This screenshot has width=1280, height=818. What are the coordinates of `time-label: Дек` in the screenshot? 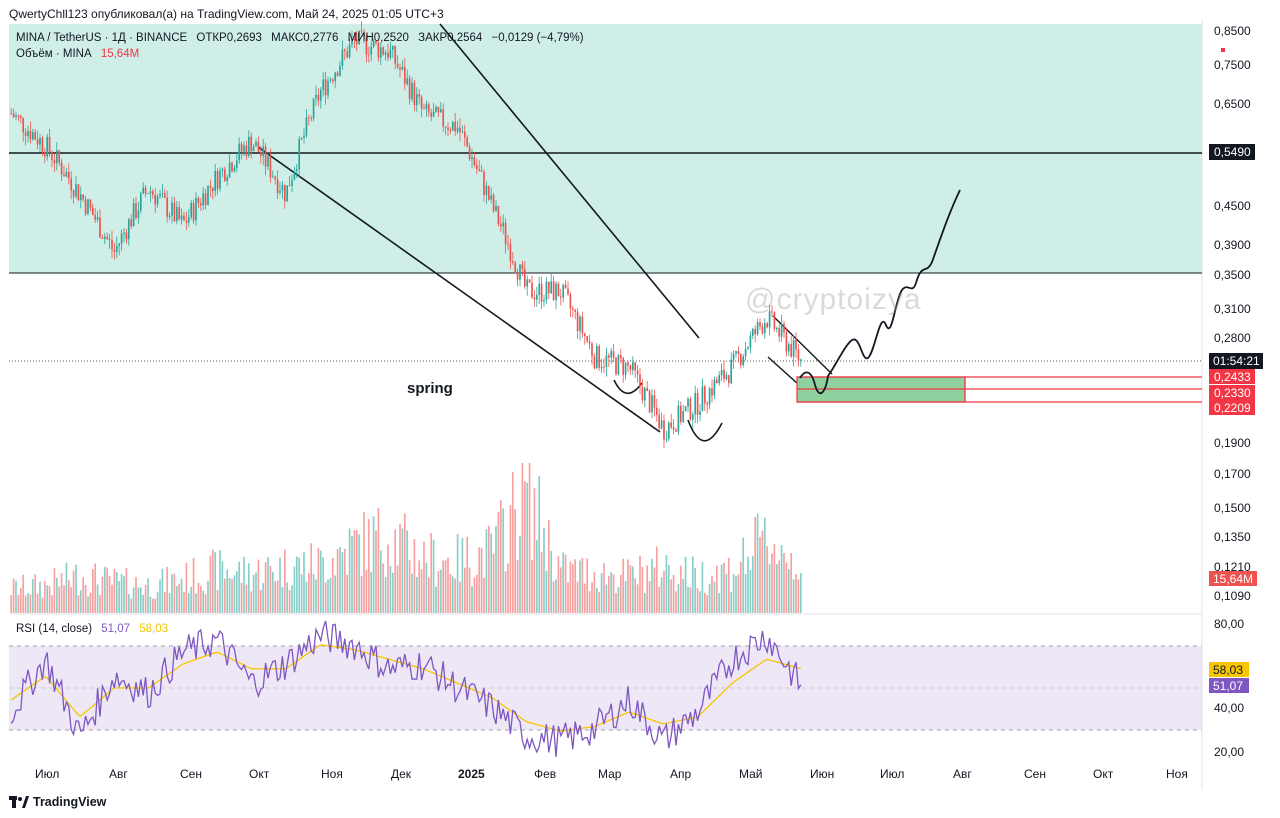 It's located at (401, 774).